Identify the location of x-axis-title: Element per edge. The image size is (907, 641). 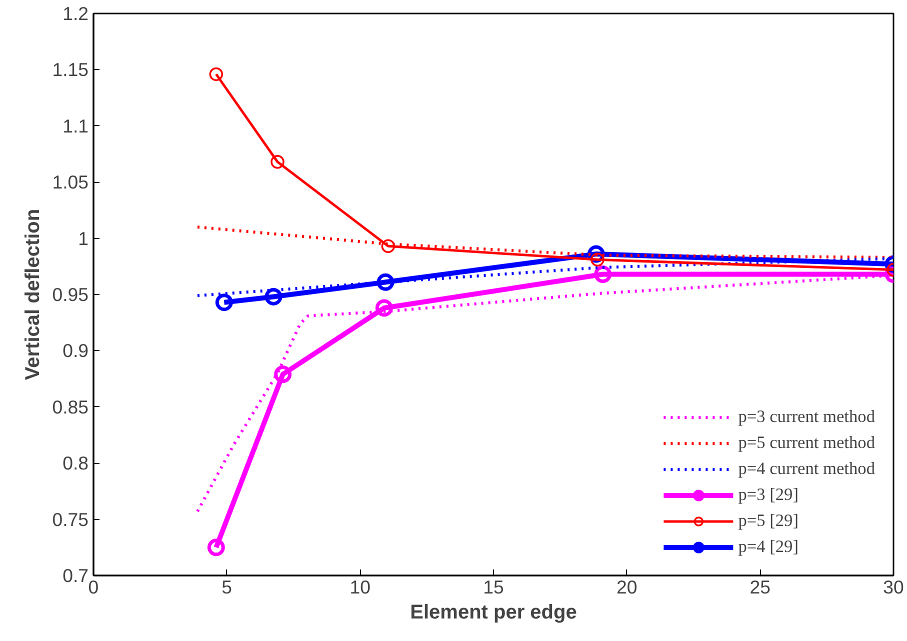
(493, 613).